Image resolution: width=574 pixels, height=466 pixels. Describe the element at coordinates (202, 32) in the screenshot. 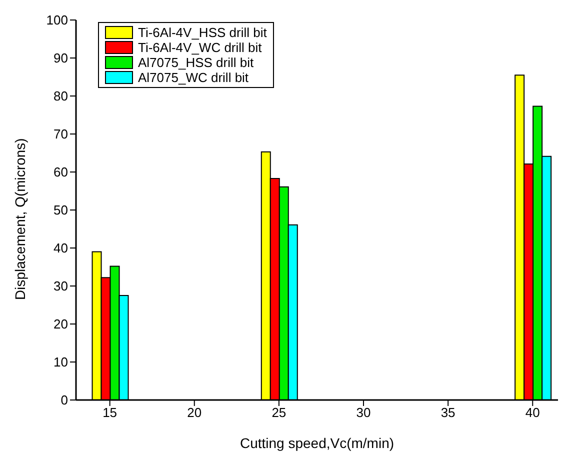

I see `legend-label: Ti-6Al-4V_HSS drill bit` at that location.